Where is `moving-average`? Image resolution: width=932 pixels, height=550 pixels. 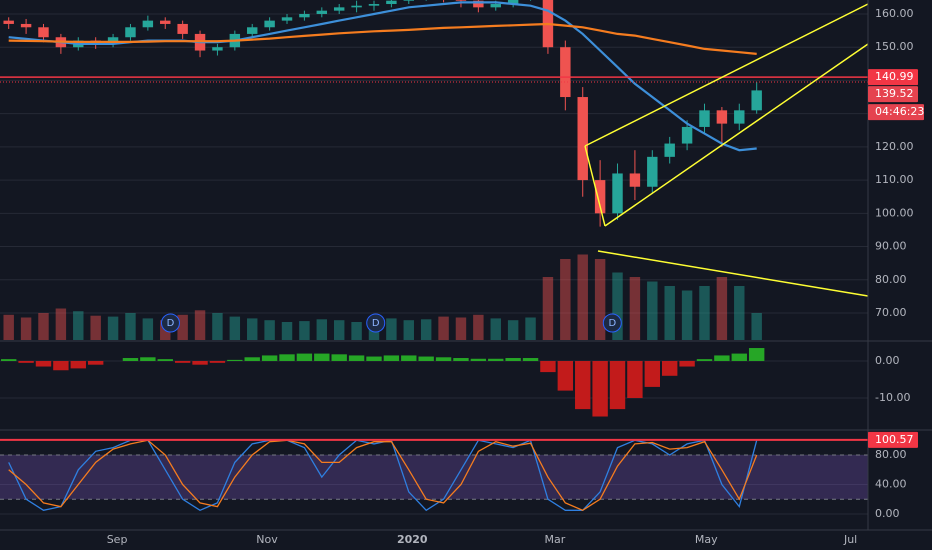 moving-average is located at coordinates (382, 38).